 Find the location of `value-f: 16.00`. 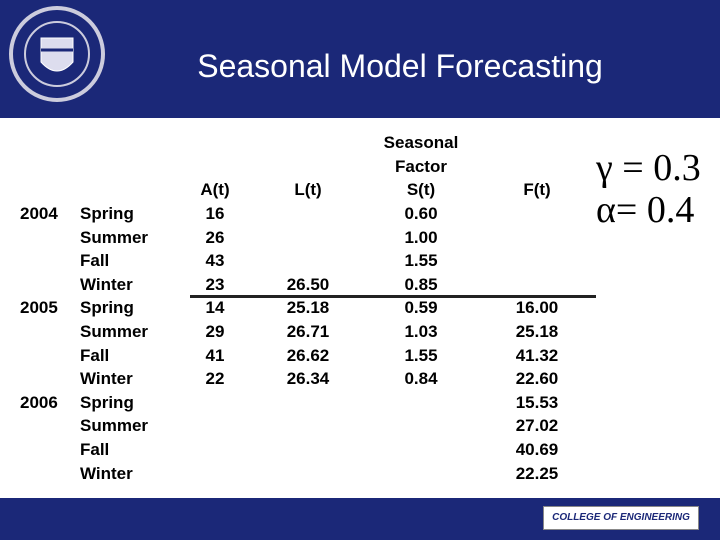

value-f: 16.00 is located at coordinates (537, 308).